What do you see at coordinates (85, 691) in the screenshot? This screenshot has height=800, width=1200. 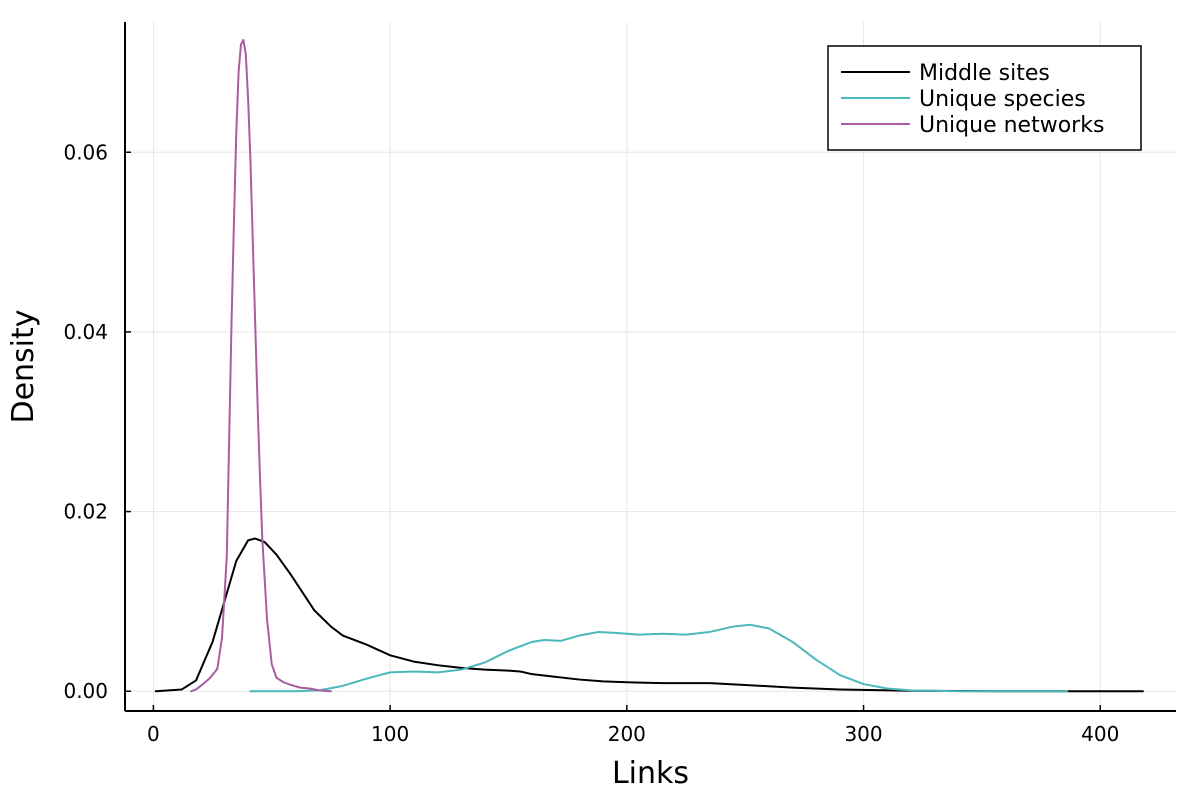 I see `y-tick-label: 0.00` at bounding box center [85, 691].